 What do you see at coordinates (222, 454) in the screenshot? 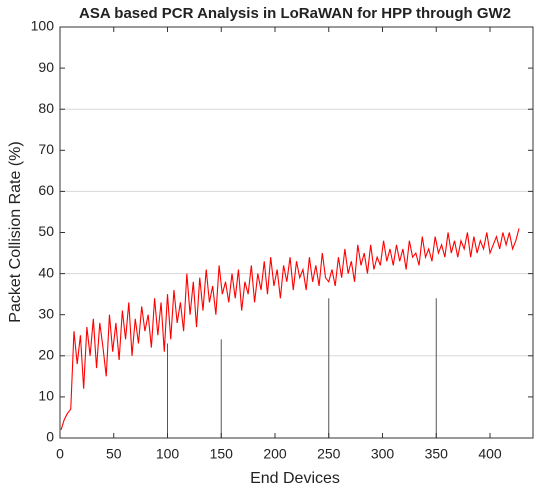
I see `x-tick-label: 150` at bounding box center [222, 454].